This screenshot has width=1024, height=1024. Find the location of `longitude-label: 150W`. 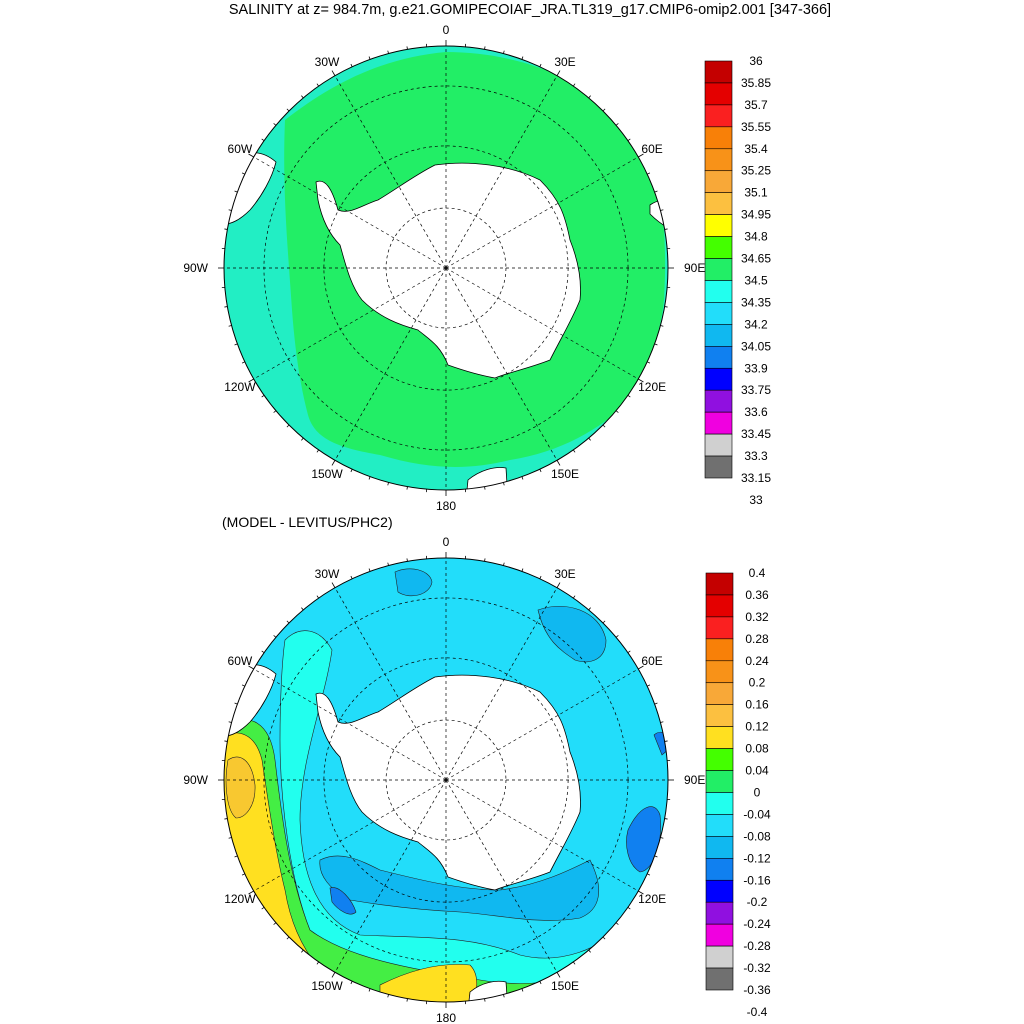

longitude-label: 150W is located at coordinates (327, 474).